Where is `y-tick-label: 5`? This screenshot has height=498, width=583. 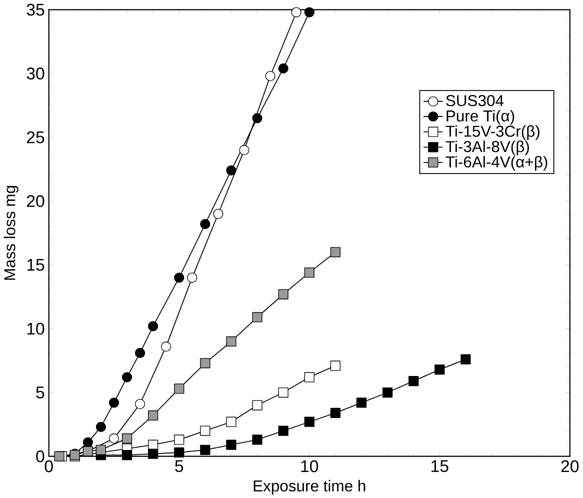
y-tick-label: 5 is located at coordinates (40, 392).